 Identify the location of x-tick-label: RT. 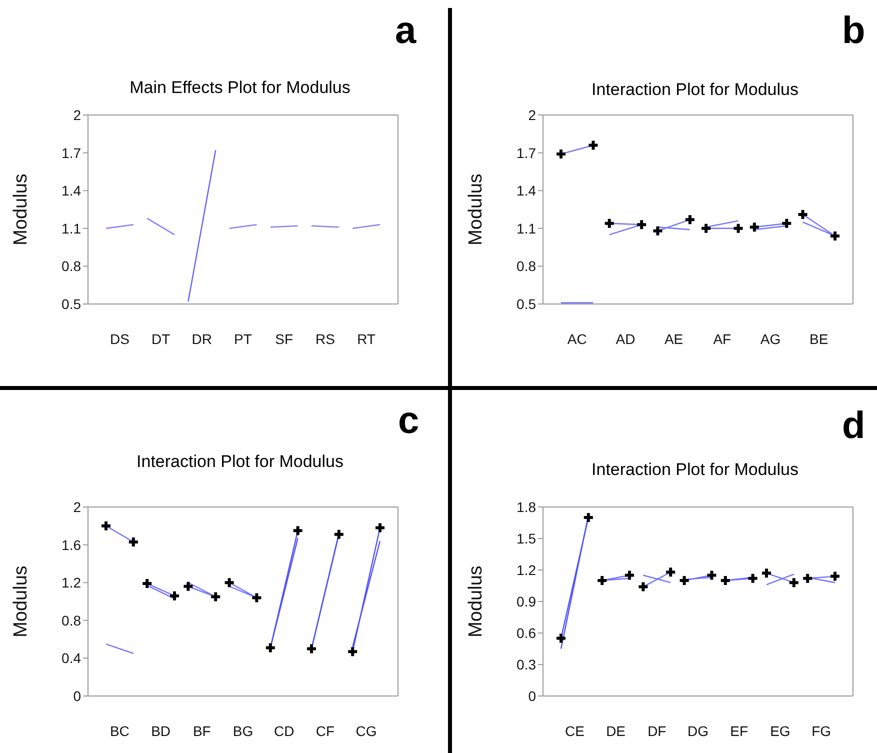
(366, 338).